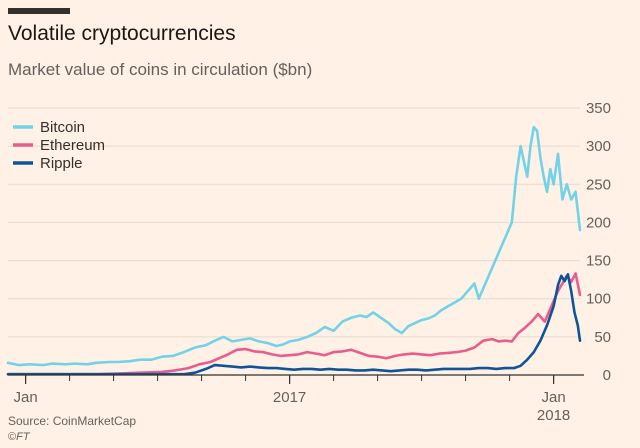  I want to click on y-tick-label-300: 300, so click(598, 146).